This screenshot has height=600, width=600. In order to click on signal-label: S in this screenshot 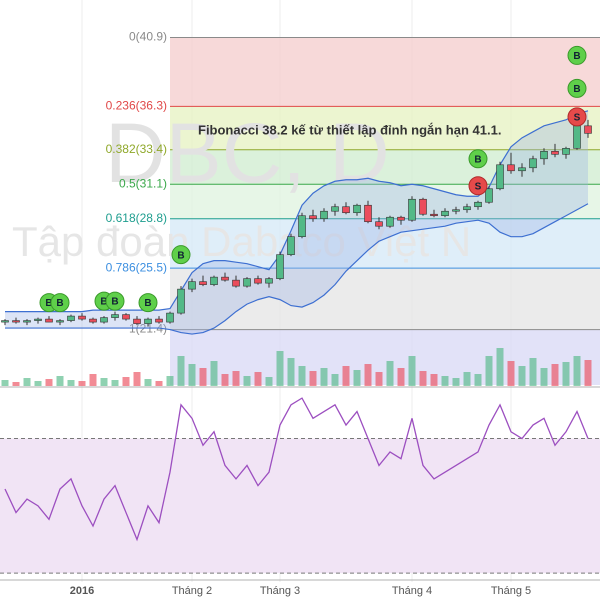, I will do `click(478, 186)`.